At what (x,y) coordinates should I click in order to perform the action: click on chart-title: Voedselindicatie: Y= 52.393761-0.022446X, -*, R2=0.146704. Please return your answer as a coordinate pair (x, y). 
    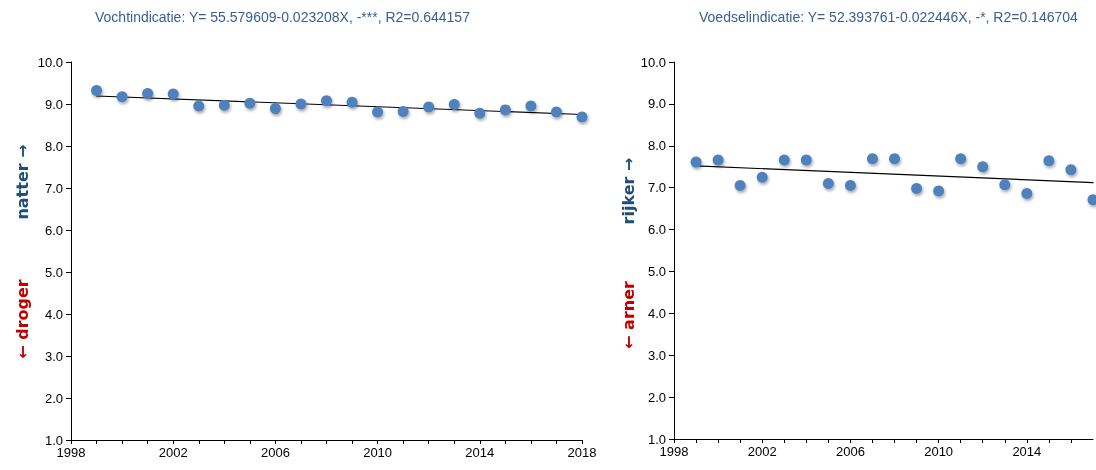
    Looking at the image, I should click on (889, 17).